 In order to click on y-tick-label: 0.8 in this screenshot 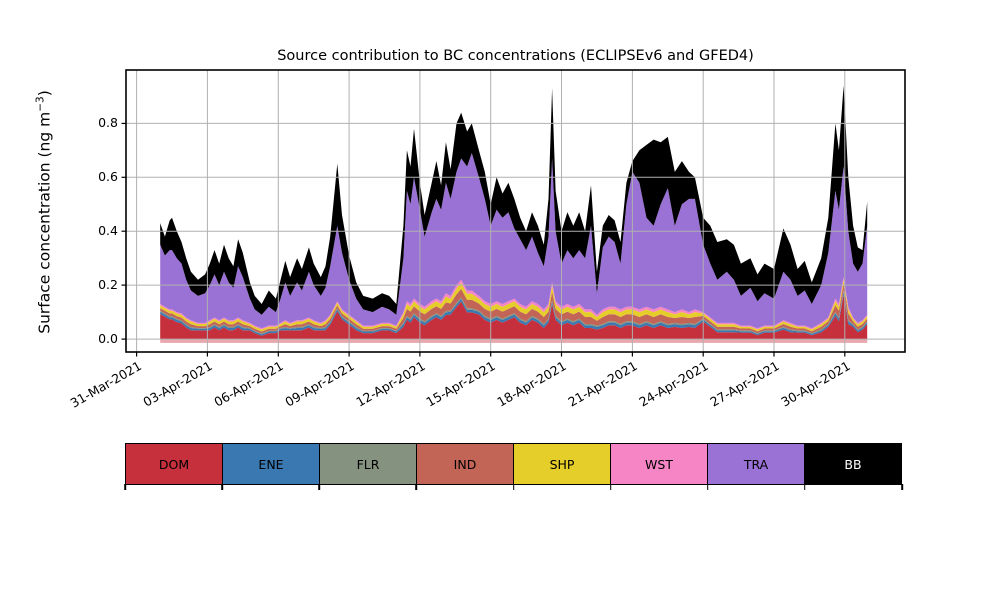, I will do `click(108, 123)`.